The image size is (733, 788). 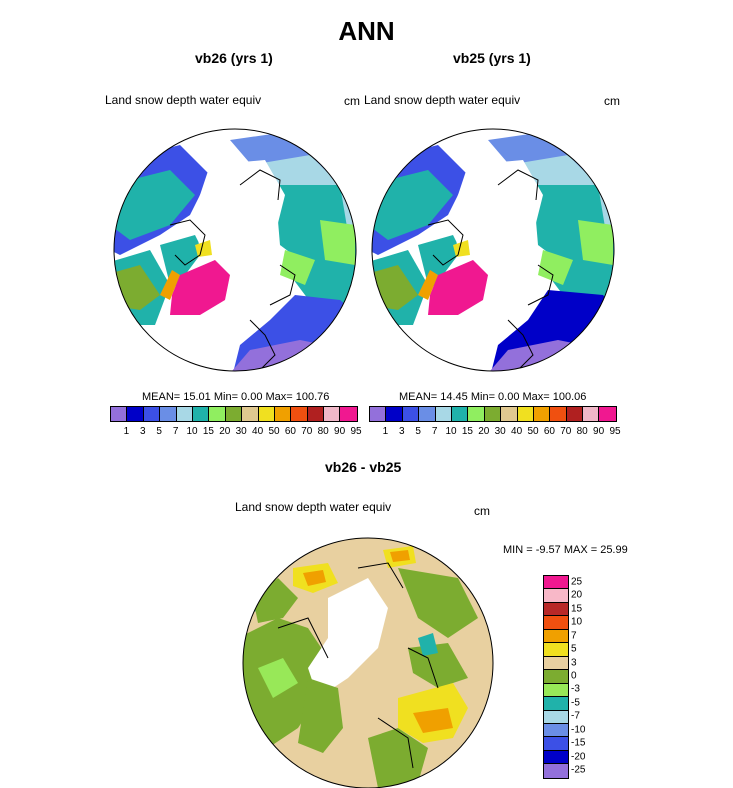 What do you see at coordinates (575, 716) in the screenshot?
I see `colorbar-tick-label: -7` at bounding box center [575, 716].